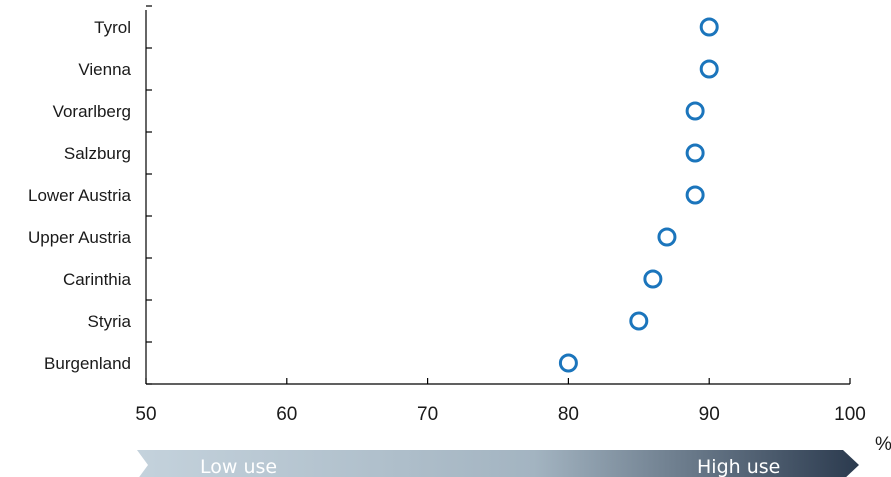 This screenshot has width=891, height=477. What do you see at coordinates (145, 414) in the screenshot?
I see `x-tick-label: 50` at bounding box center [145, 414].